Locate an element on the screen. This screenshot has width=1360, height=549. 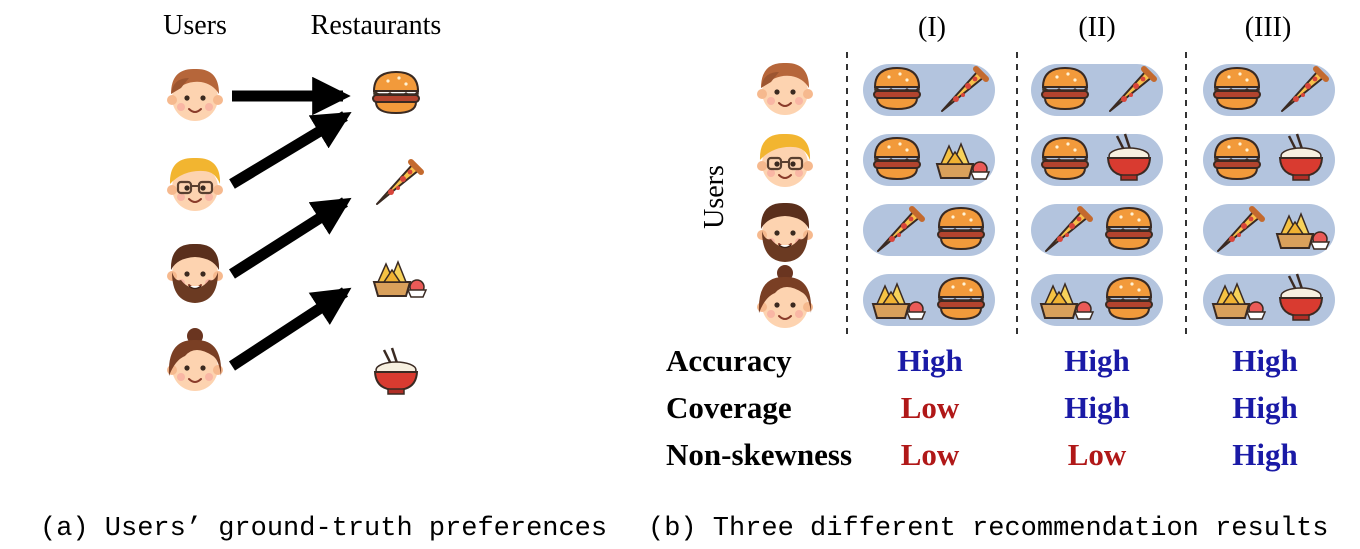
panel-a-header-users: Users is located at coordinates (195, 25).